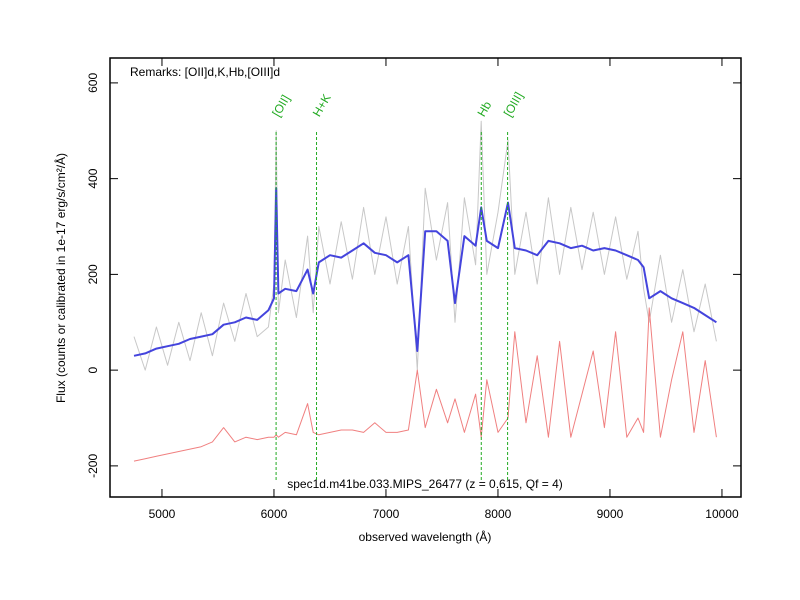  What do you see at coordinates (93, 178) in the screenshot?
I see `y-tick-label: 400` at bounding box center [93, 178].